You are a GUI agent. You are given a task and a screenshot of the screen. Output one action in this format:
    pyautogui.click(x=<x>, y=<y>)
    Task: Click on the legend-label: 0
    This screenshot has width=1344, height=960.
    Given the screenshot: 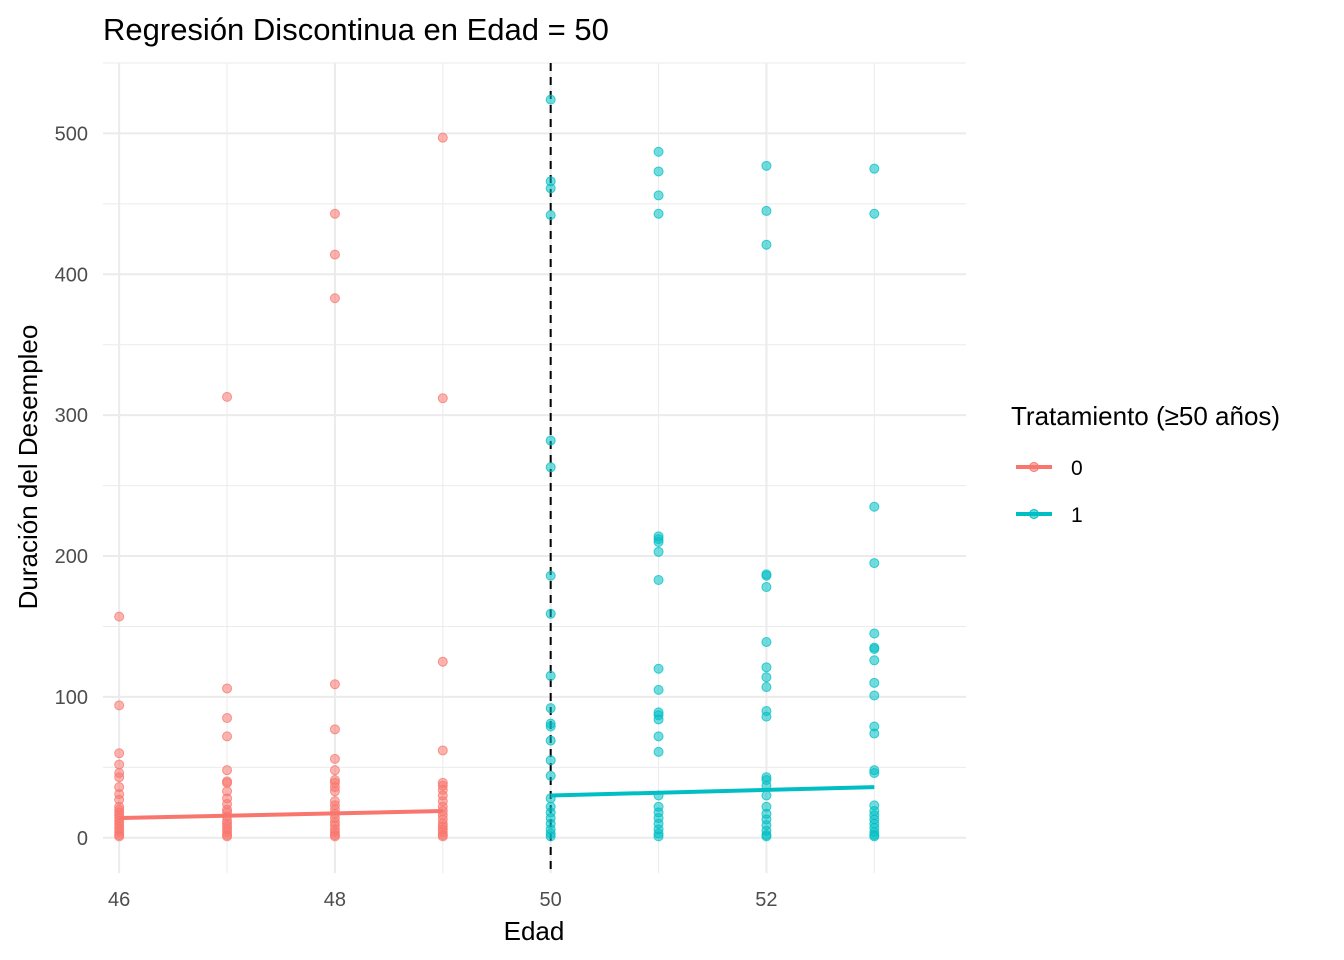 What is the action you would take?
    pyautogui.click(x=1077, y=468)
    